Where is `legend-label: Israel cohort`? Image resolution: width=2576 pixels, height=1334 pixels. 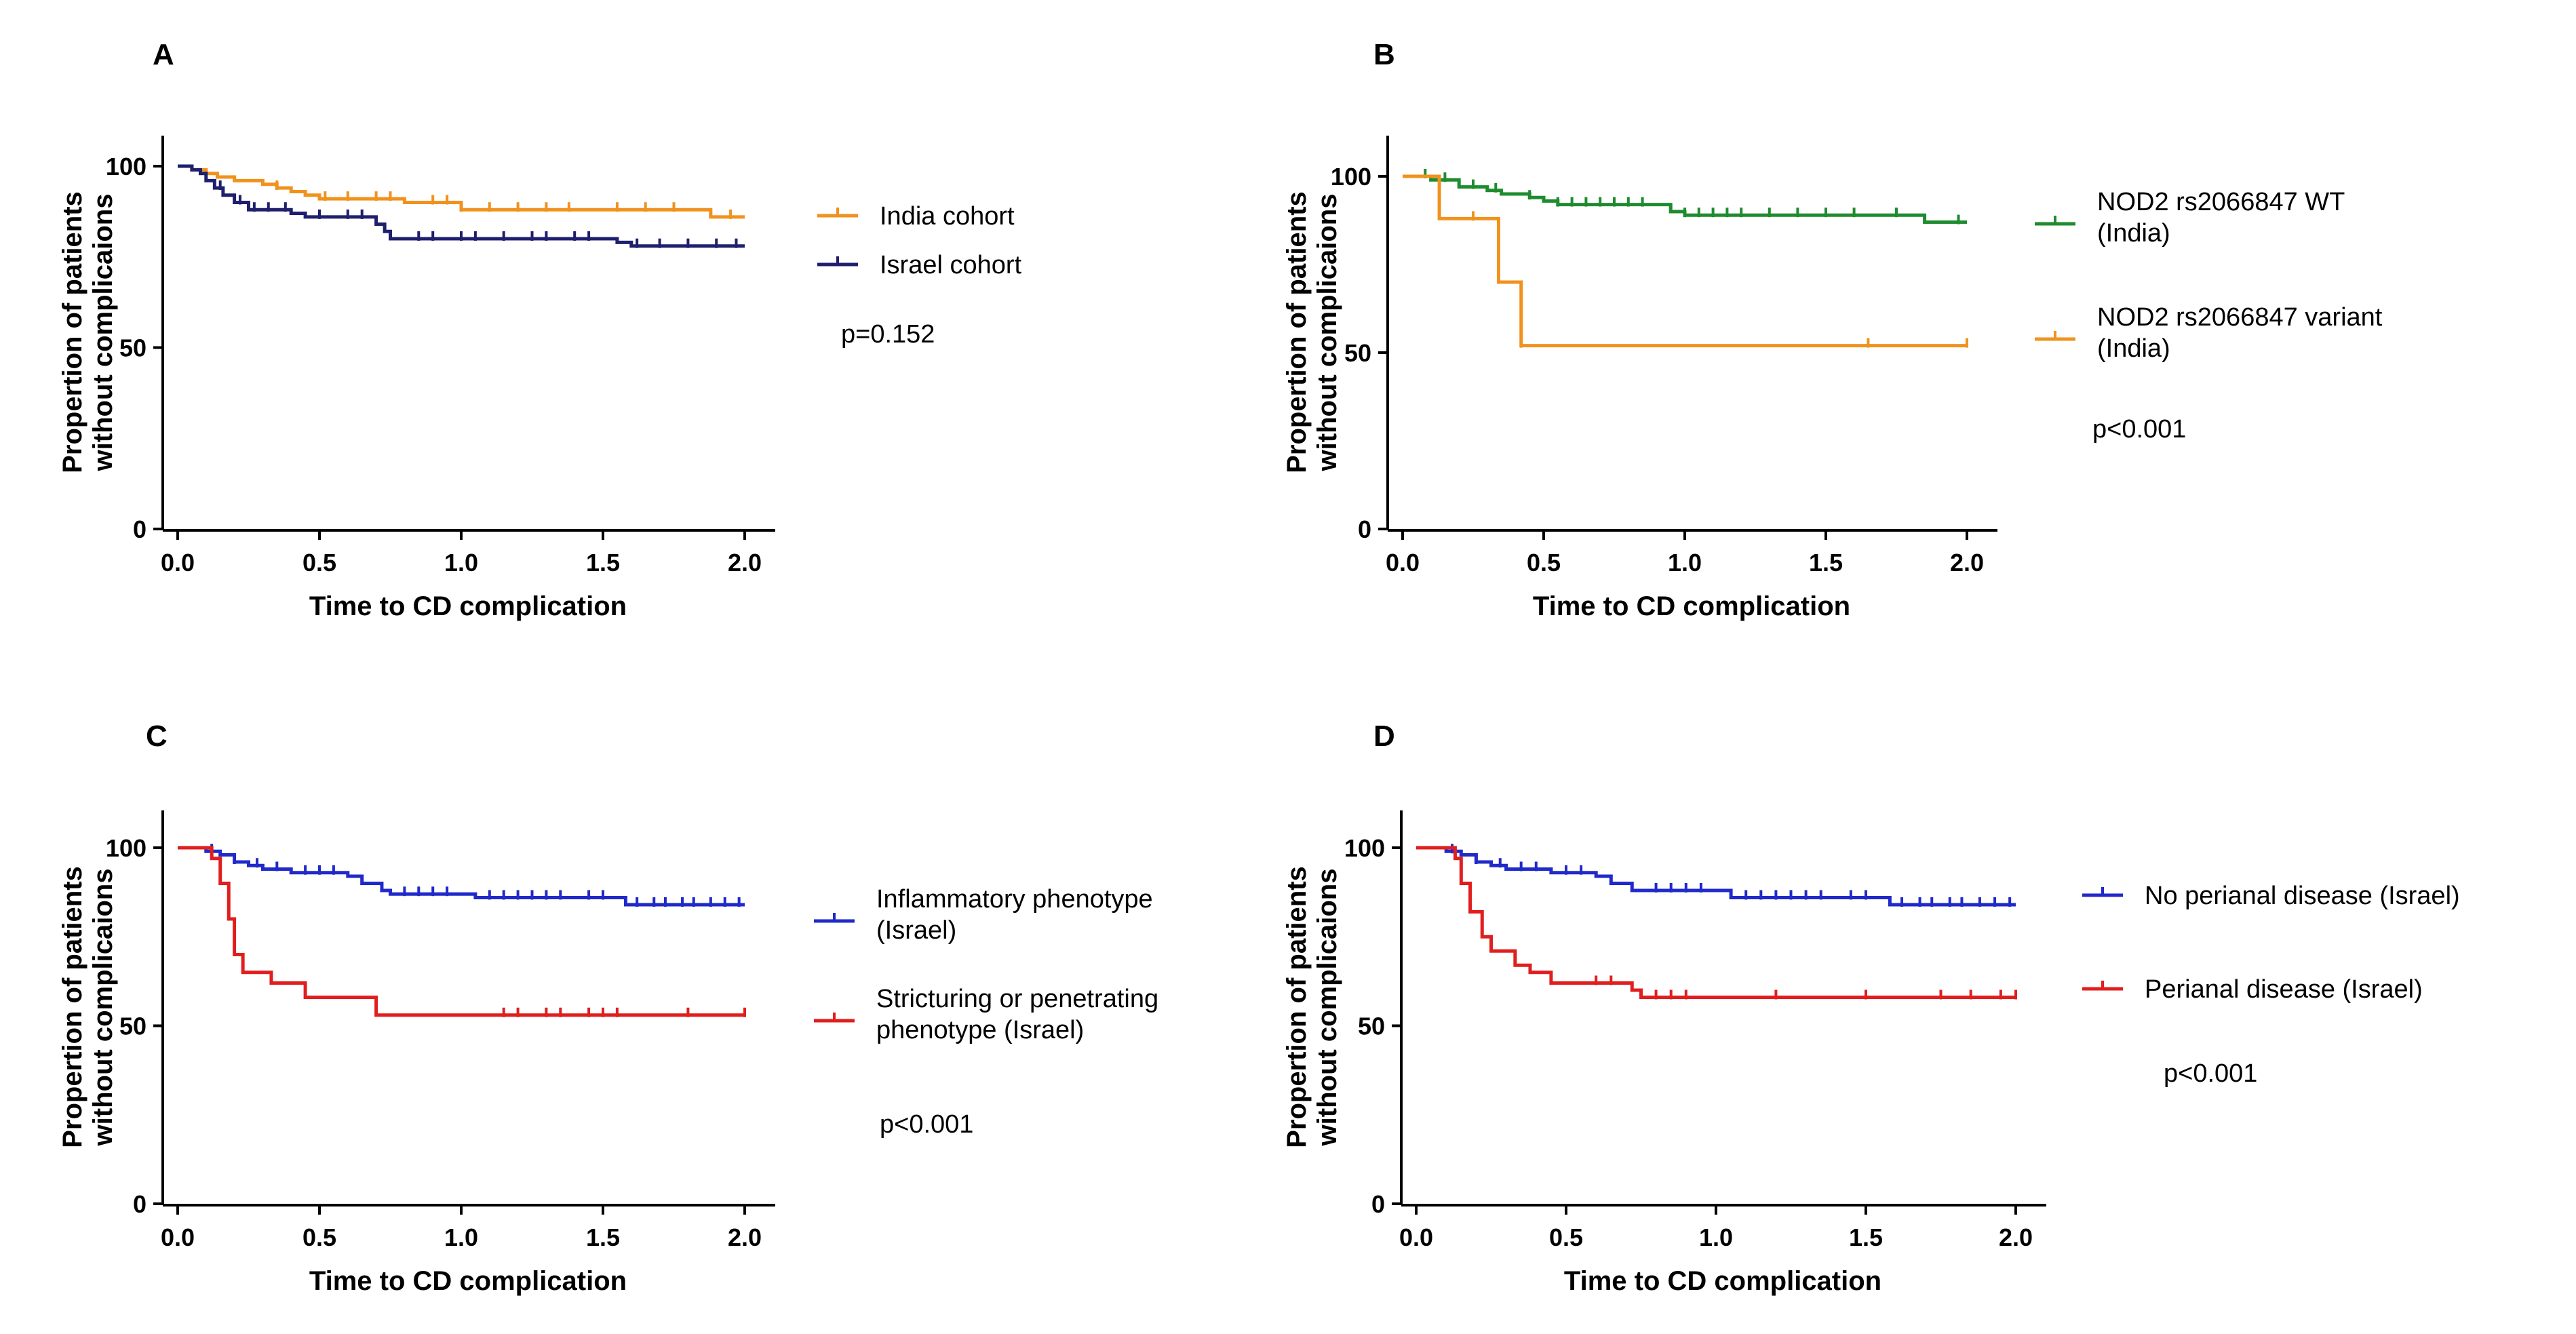
legend-label: Israel cohort is located at coordinates (951, 265).